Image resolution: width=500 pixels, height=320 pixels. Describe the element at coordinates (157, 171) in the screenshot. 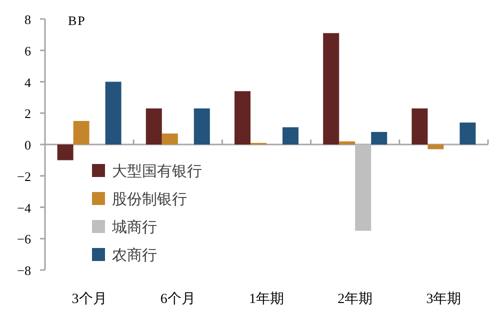

I see `legend-label: 大型国有银行` at that location.